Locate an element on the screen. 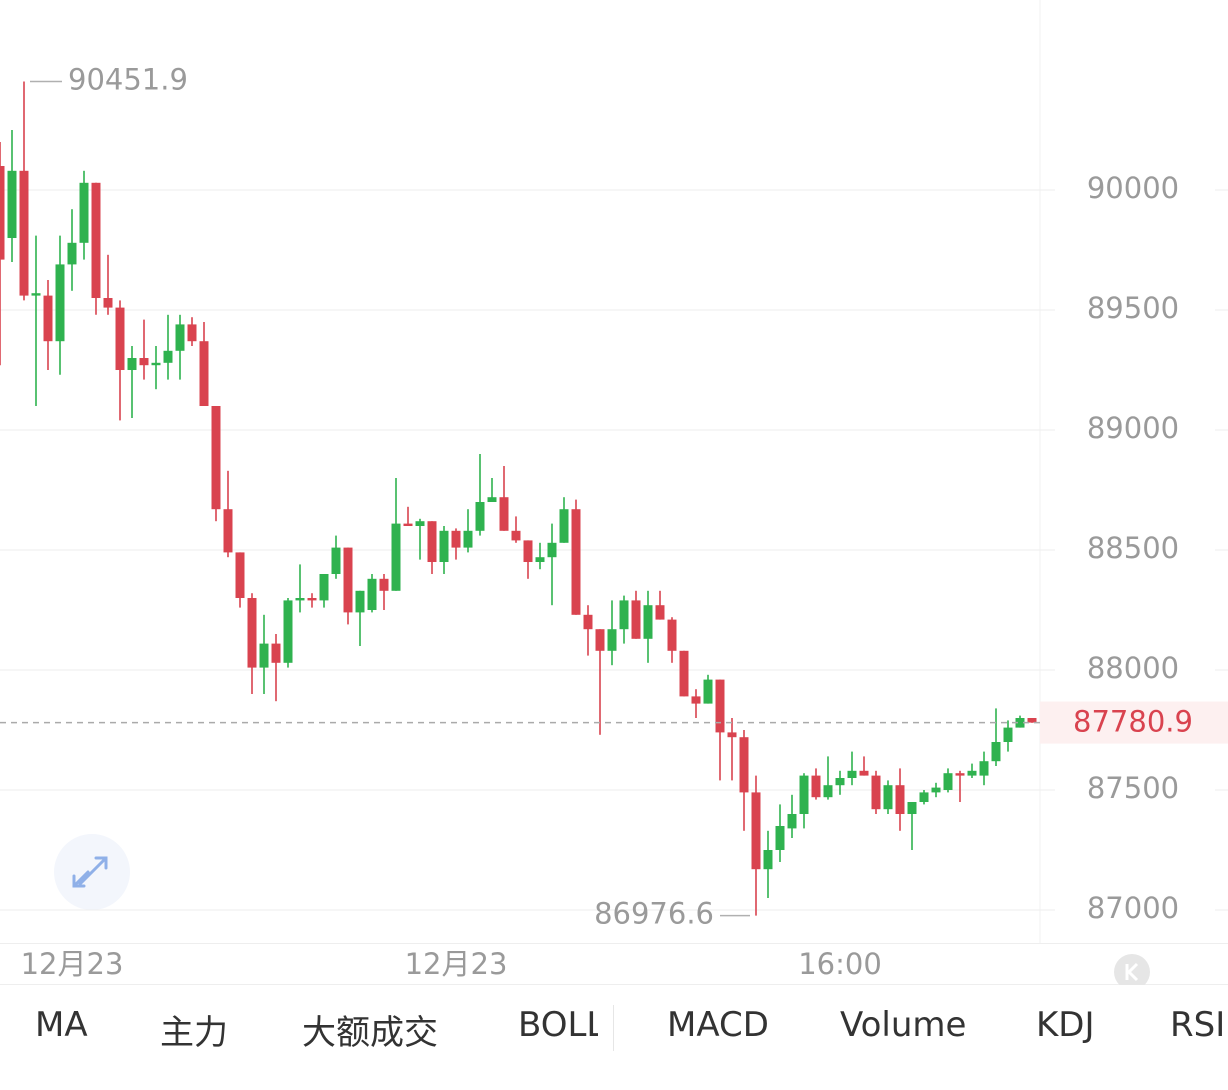 The width and height of the screenshot is (1228, 1090). x-tick-label: 12月23 is located at coordinates (456, 964).